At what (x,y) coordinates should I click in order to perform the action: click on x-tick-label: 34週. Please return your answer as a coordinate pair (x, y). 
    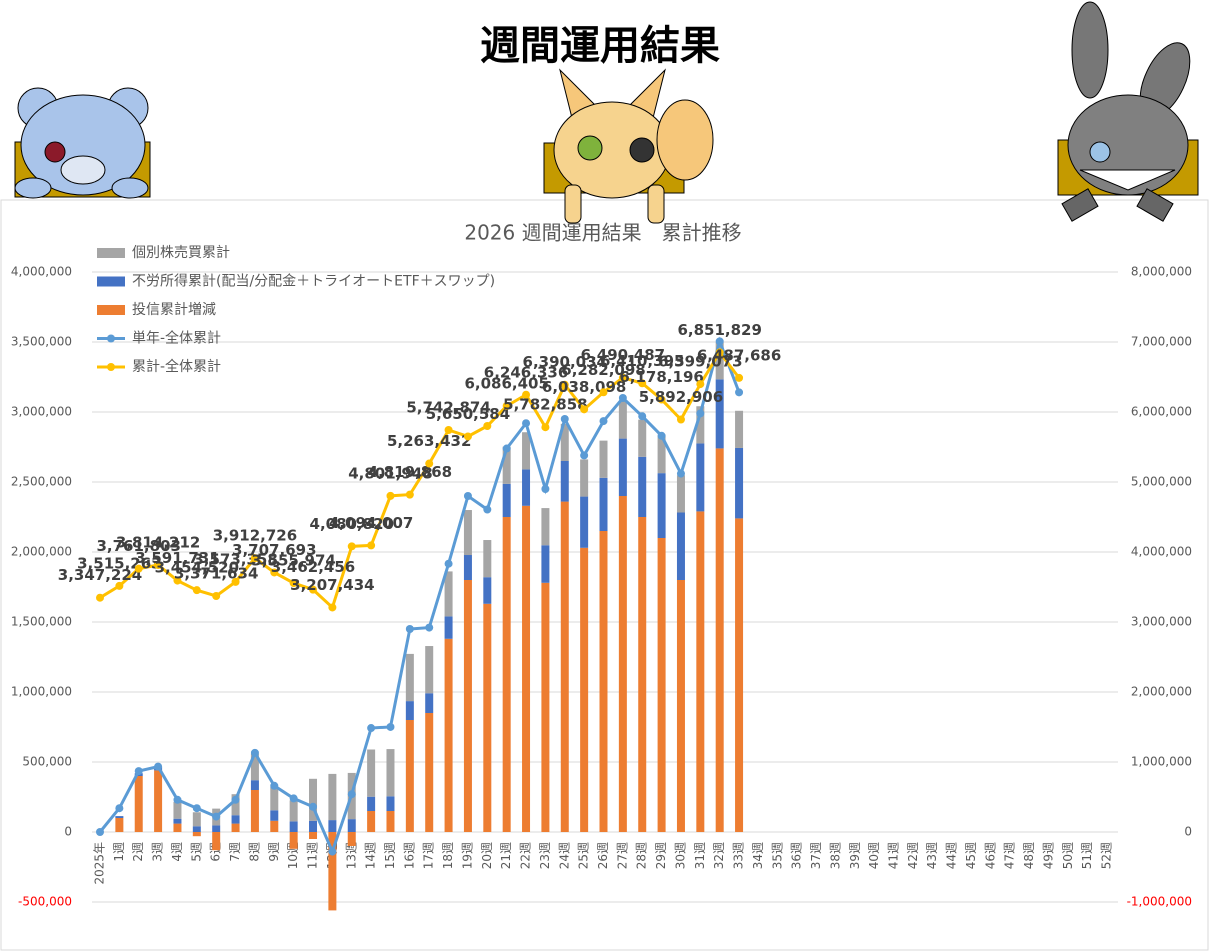
    Looking at the image, I should click on (758, 855).